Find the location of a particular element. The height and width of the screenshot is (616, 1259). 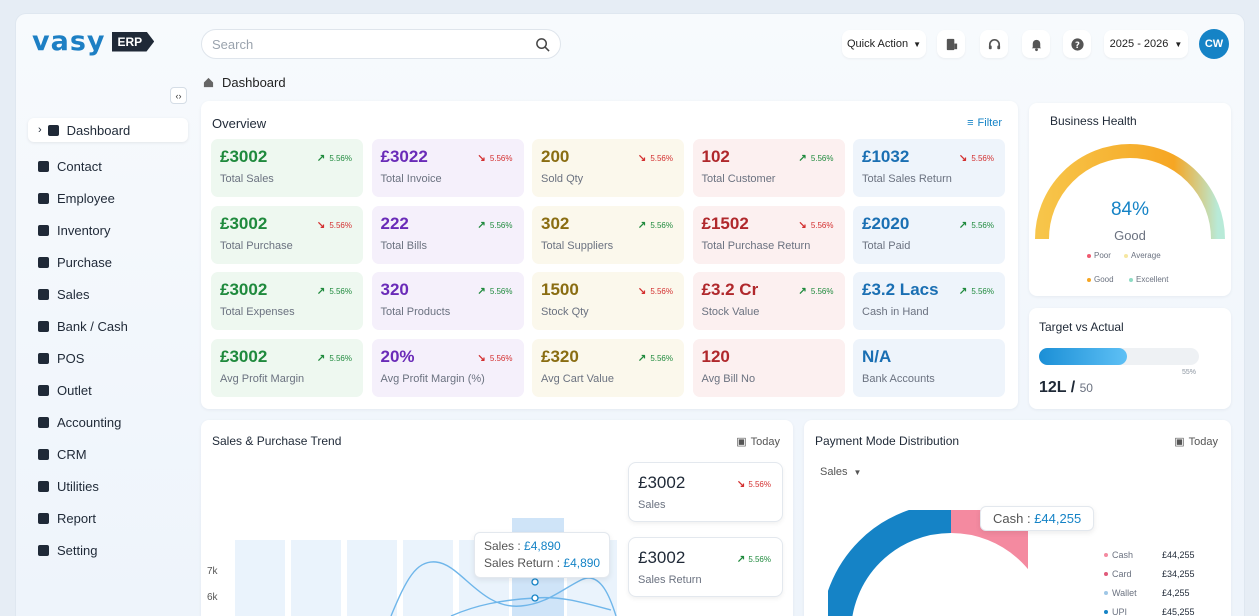

kpi-value: 102 is located at coordinates (715, 156).